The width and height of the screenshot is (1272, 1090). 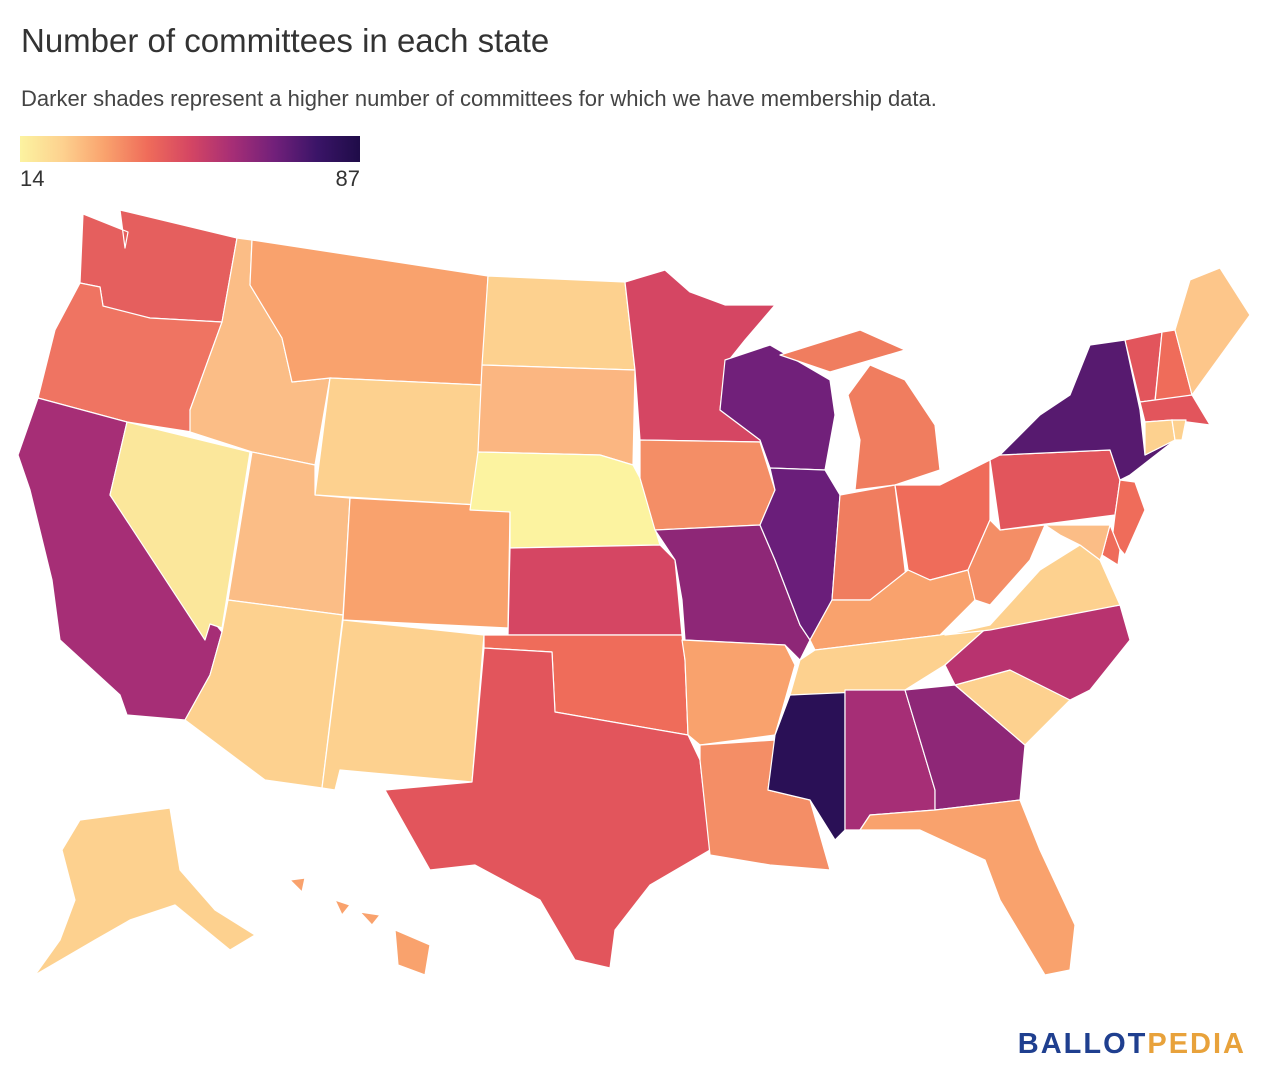 I want to click on legend-min-label: 14, so click(x=32, y=178).